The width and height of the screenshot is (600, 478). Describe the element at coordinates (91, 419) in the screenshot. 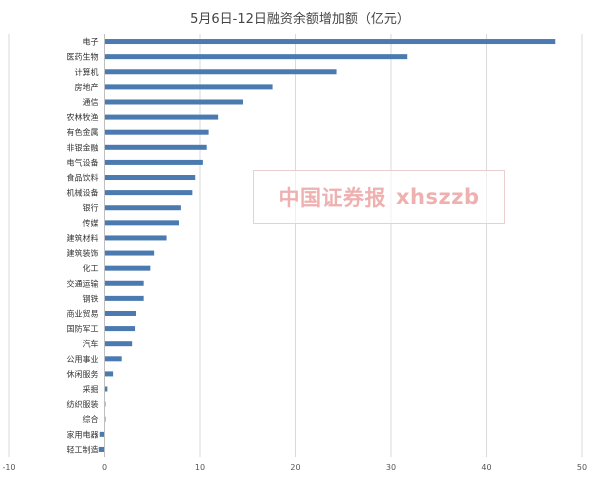

I see `category-label: 综合` at that location.